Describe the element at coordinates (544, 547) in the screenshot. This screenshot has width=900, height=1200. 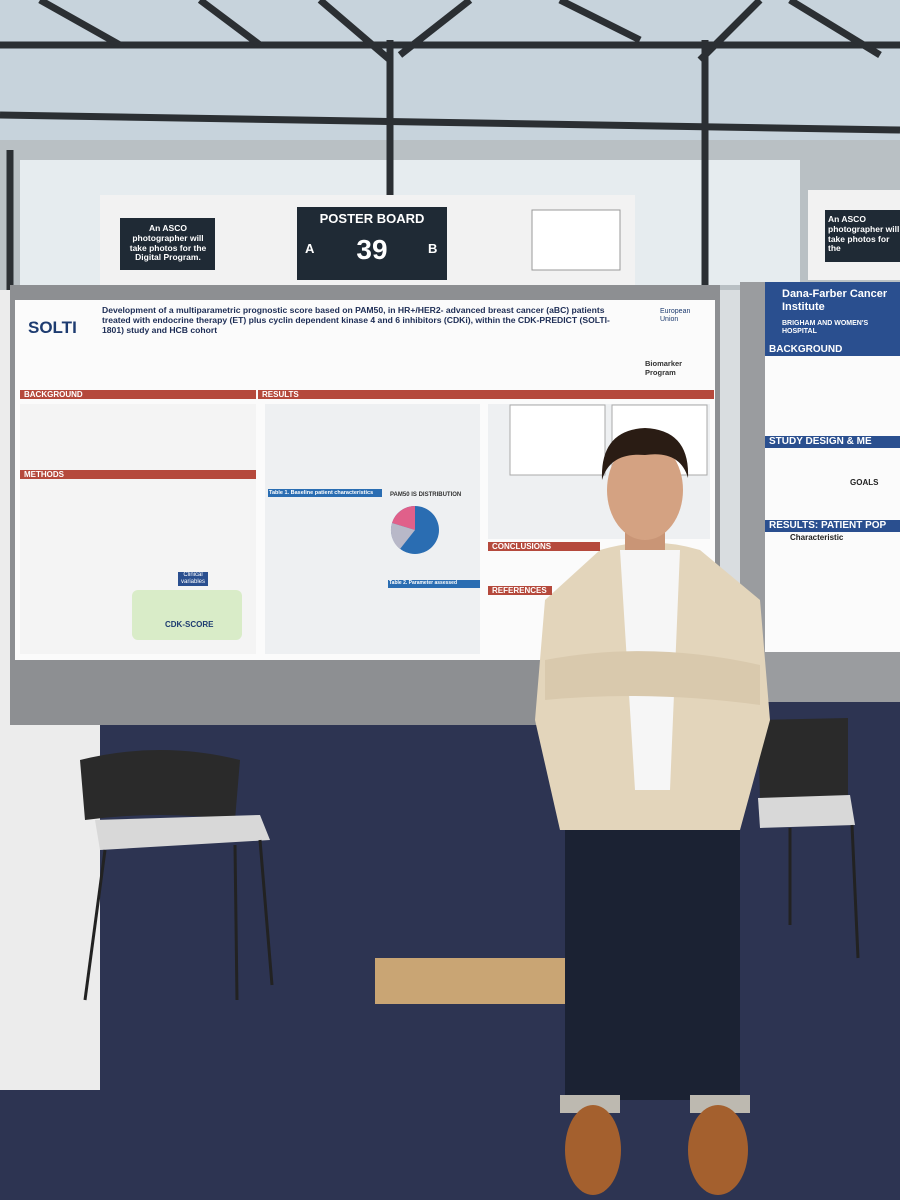
I see `section-header: CONCLUSIONS` at that location.